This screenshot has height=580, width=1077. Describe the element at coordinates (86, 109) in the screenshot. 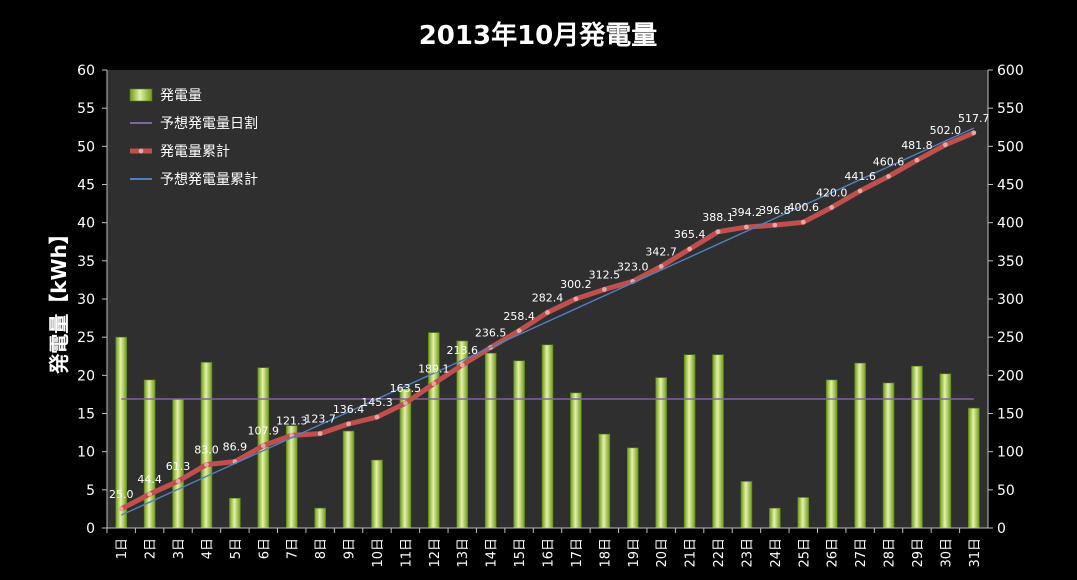

I see `y-tick-label-left: 55` at that location.